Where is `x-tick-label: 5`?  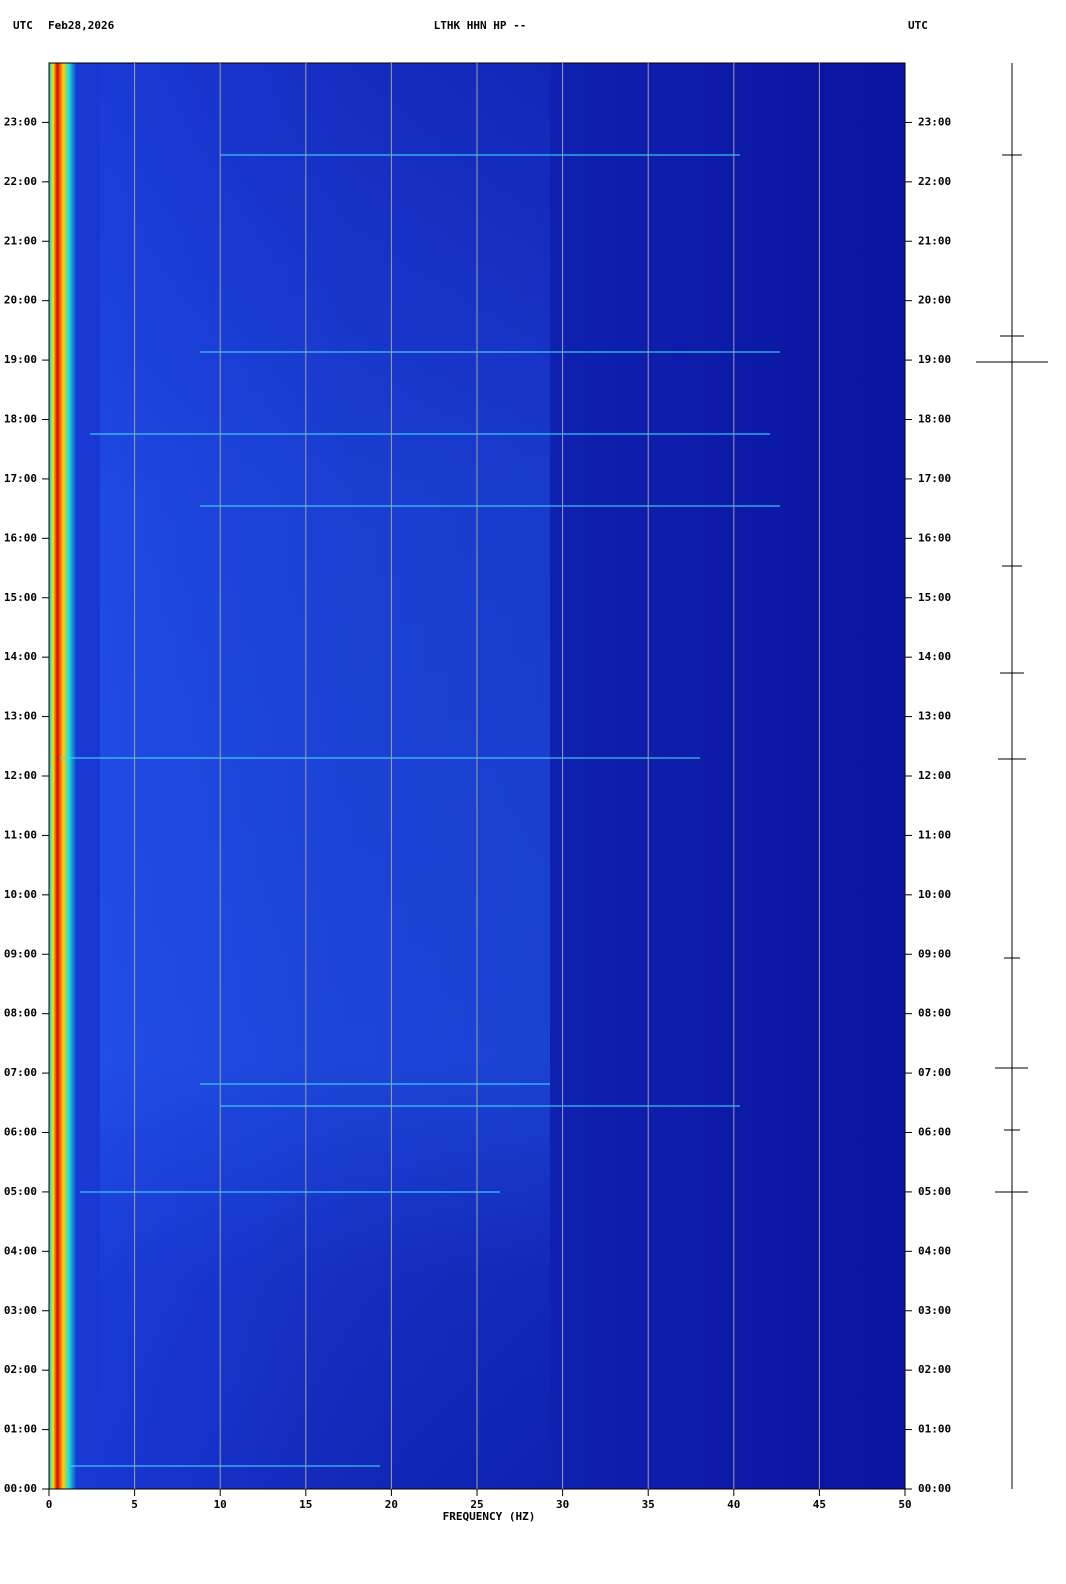
x-tick-label: 5 is located at coordinates (134, 1504).